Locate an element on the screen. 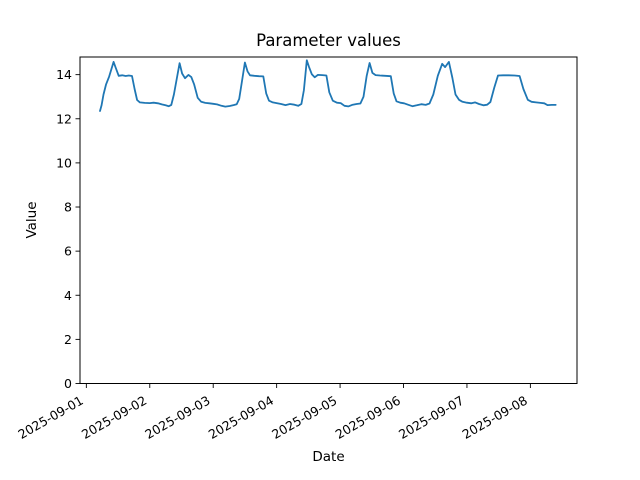 This screenshot has width=640, height=480. data-series is located at coordinates (328, 85).